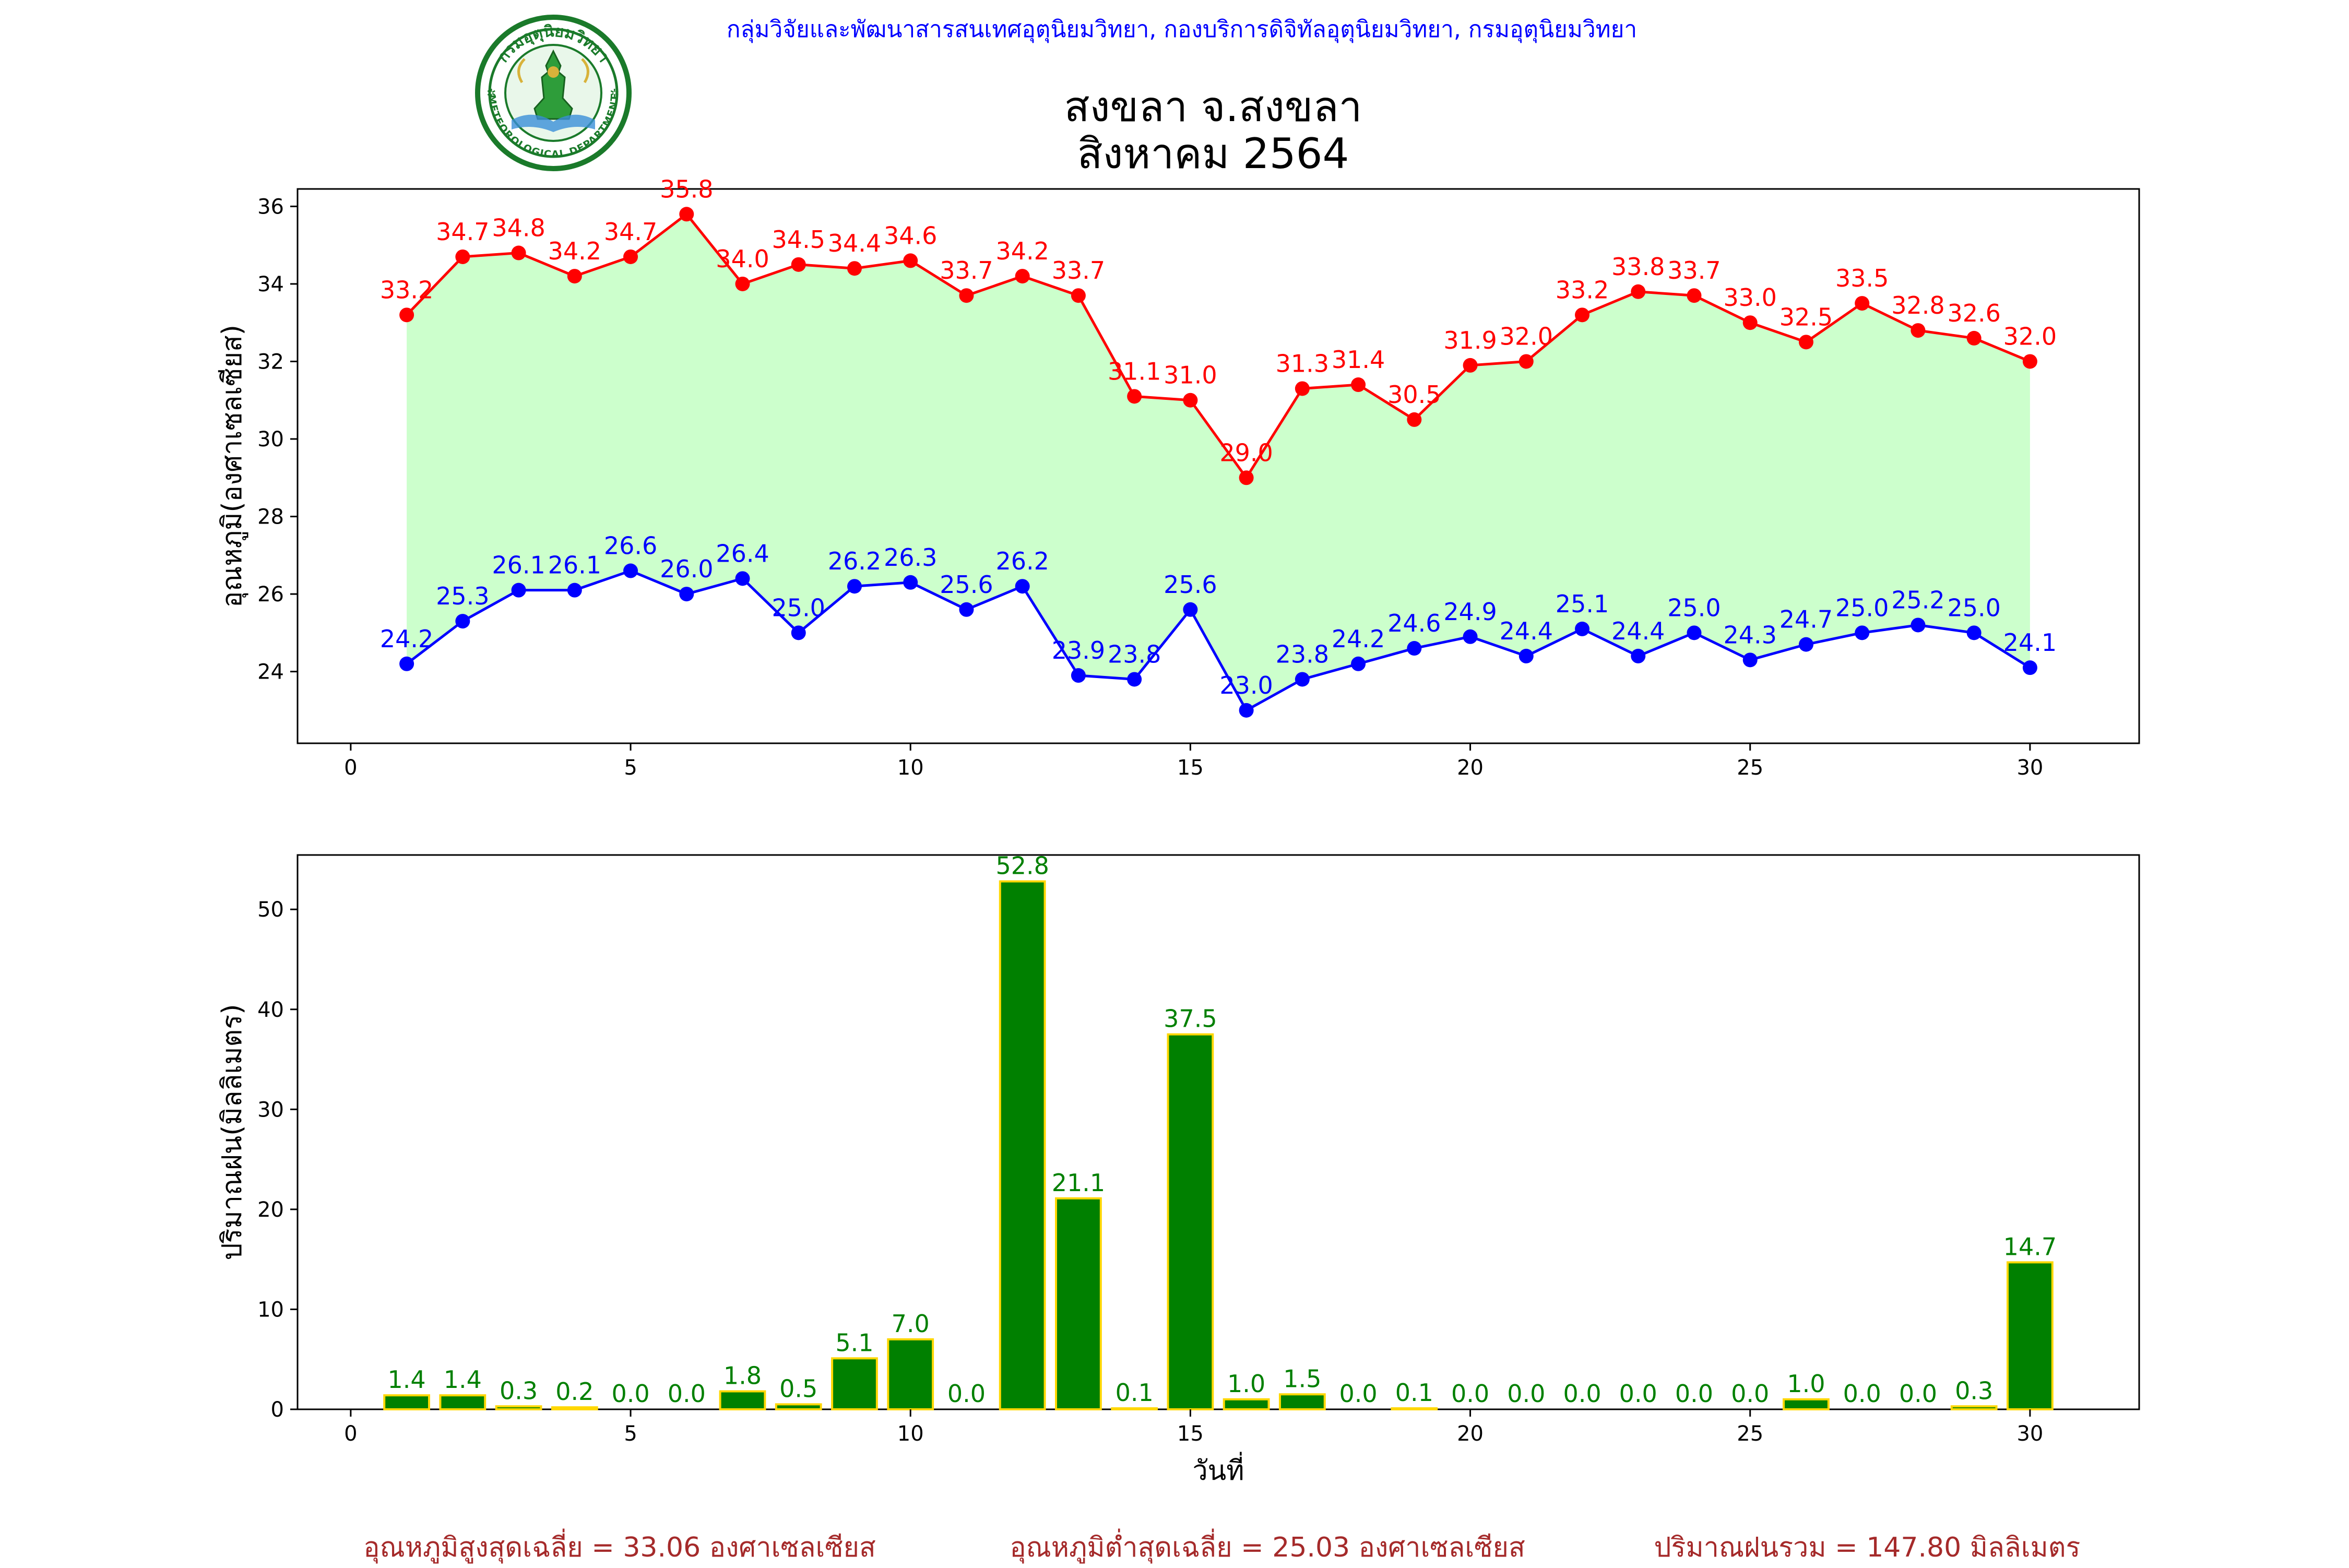 The width and height of the screenshot is (2349, 1568). Describe the element at coordinates (854, 1342) in the screenshot. I see `rainfall-label: 5.1` at that location.